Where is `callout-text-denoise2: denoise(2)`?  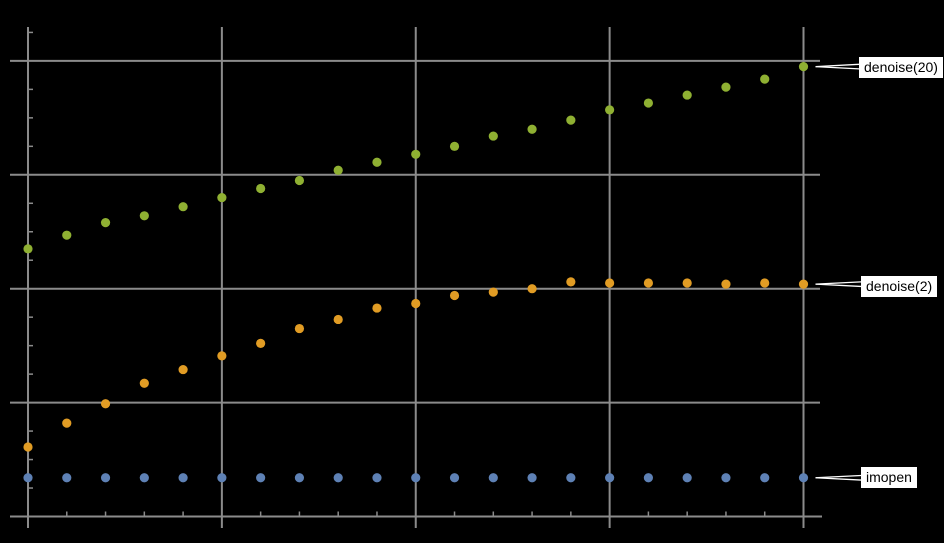 callout-text-denoise2: denoise(2) is located at coordinates (899, 286).